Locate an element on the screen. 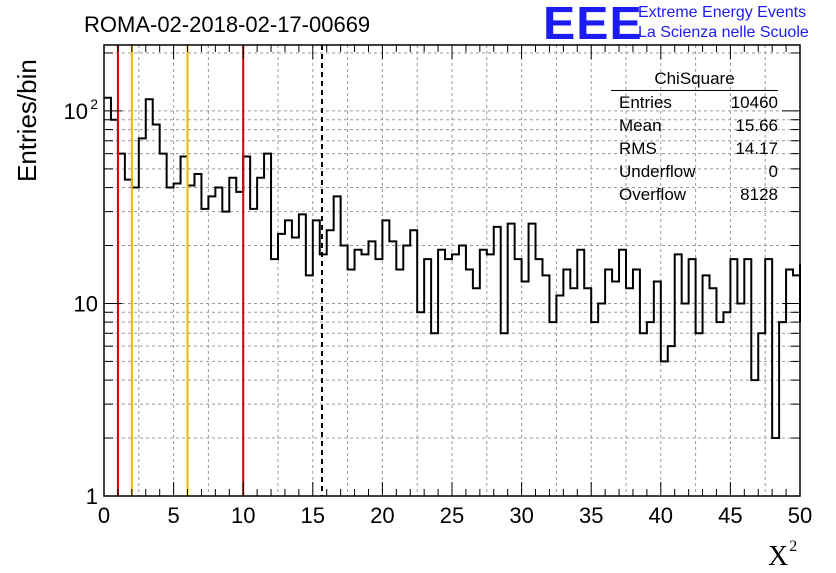  x-tick-label: 15 is located at coordinates (313, 515).